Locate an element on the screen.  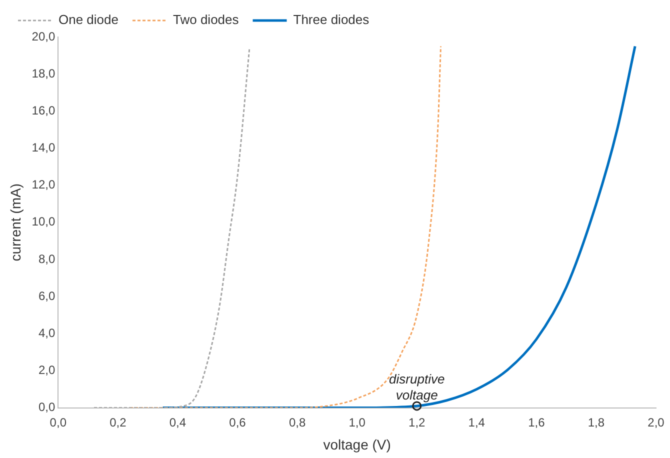
x-tick-label: 1,2 is located at coordinates (417, 422).